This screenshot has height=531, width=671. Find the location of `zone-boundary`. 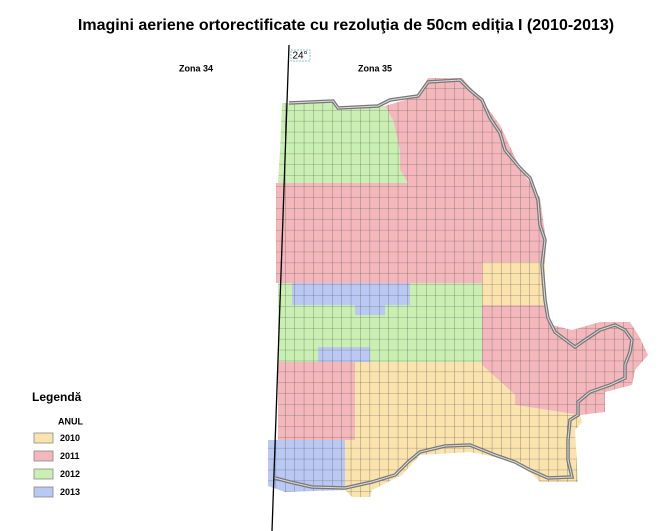

zone-boundary is located at coordinates (280, 287).